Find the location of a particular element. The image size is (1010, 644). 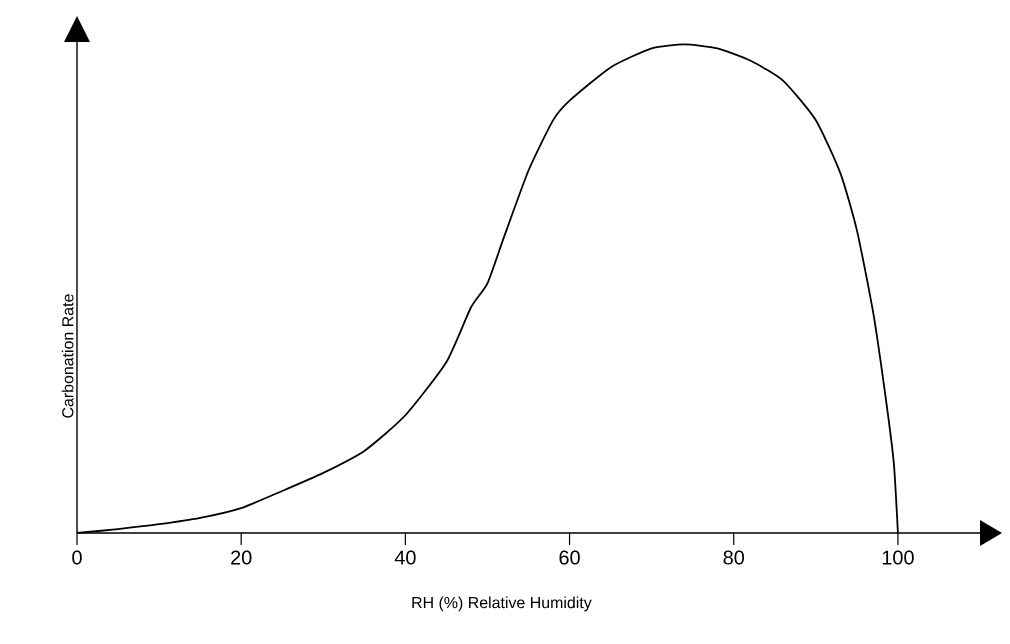

x-tick-label: 100 is located at coordinates (898, 557).